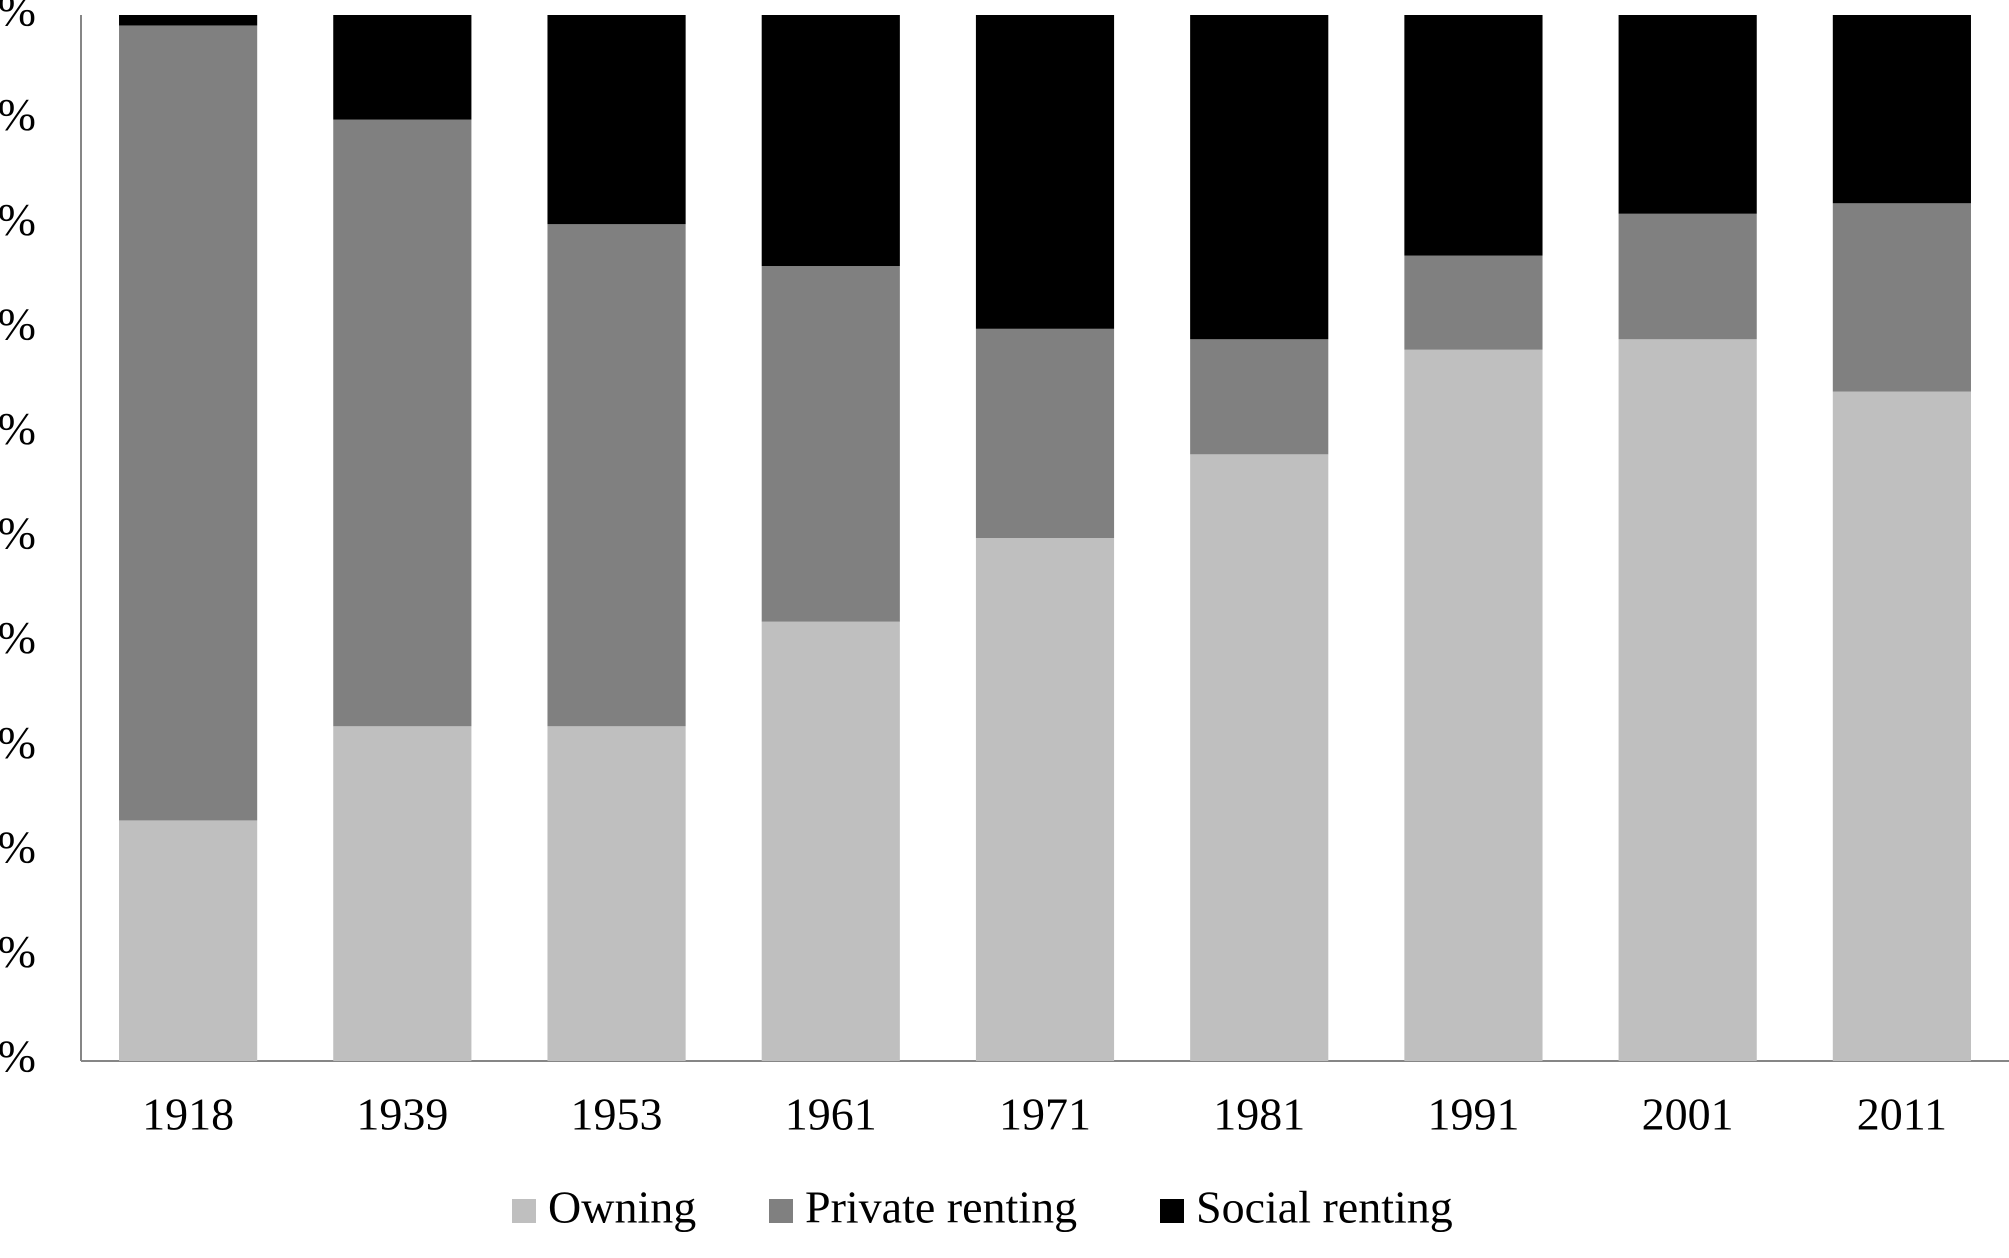 Image resolution: width=2009 pixels, height=1258 pixels. Describe the element at coordinates (617, 1114) in the screenshot. I see `x-tick-label: 1953` at that location.